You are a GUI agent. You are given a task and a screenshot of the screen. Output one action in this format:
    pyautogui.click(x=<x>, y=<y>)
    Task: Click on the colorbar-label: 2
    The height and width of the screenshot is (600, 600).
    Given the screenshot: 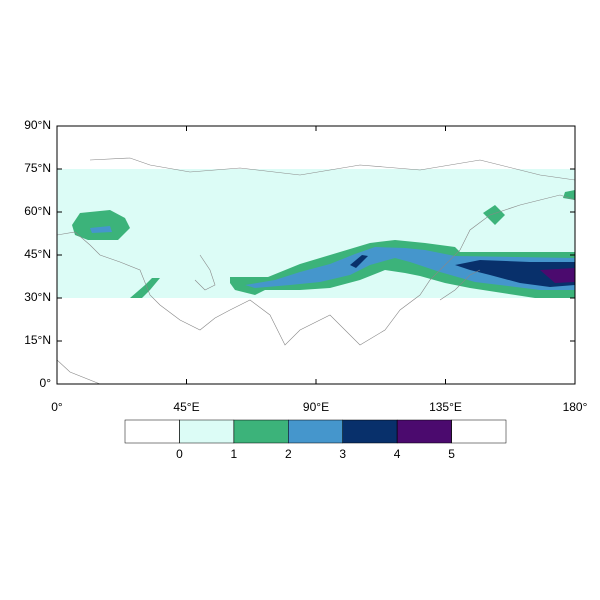 What is the action you would take?
    pyautogui.click(x=288, y=454)
    